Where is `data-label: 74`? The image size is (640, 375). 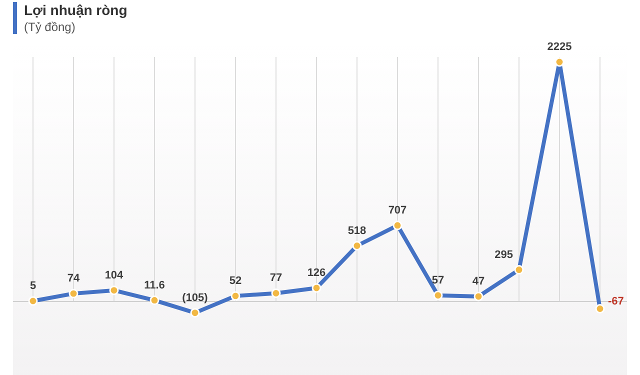 data-label: 74 is located at coordinates (73, 278).